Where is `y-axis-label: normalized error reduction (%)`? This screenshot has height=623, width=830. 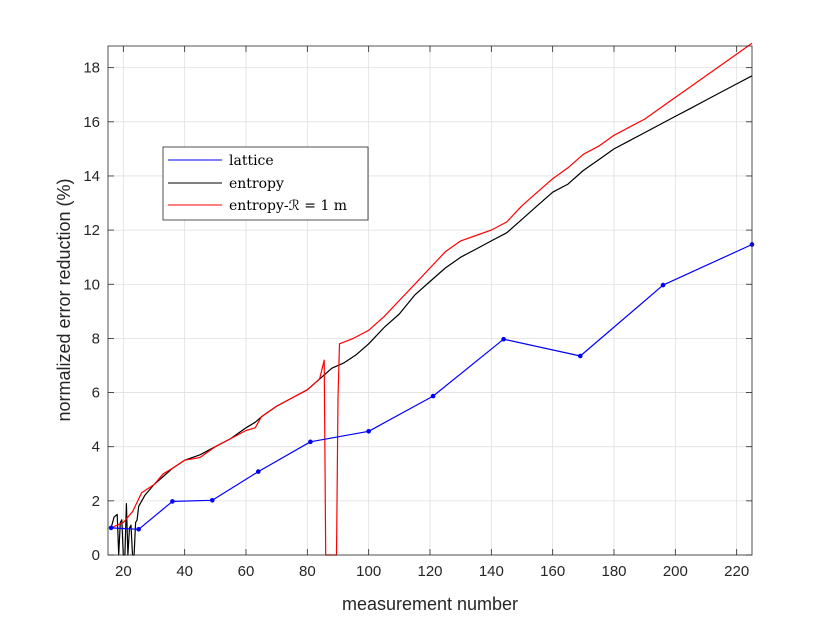 y-axis-label: normalized error reduction (%) is located at coordinates (64, 299).